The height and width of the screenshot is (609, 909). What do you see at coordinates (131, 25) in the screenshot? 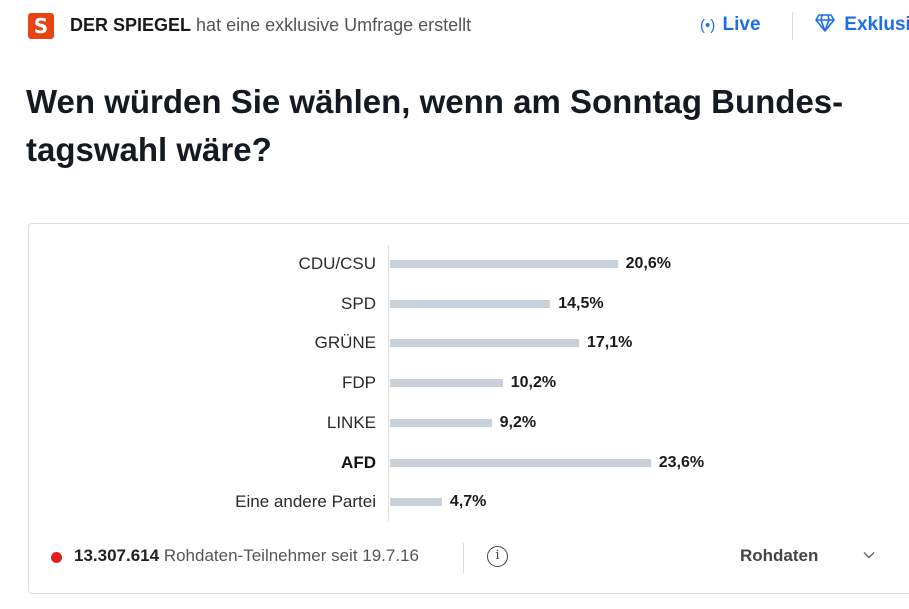
I see `publisher-name: DER SPIEGEL` at bounding box center [131, 25].